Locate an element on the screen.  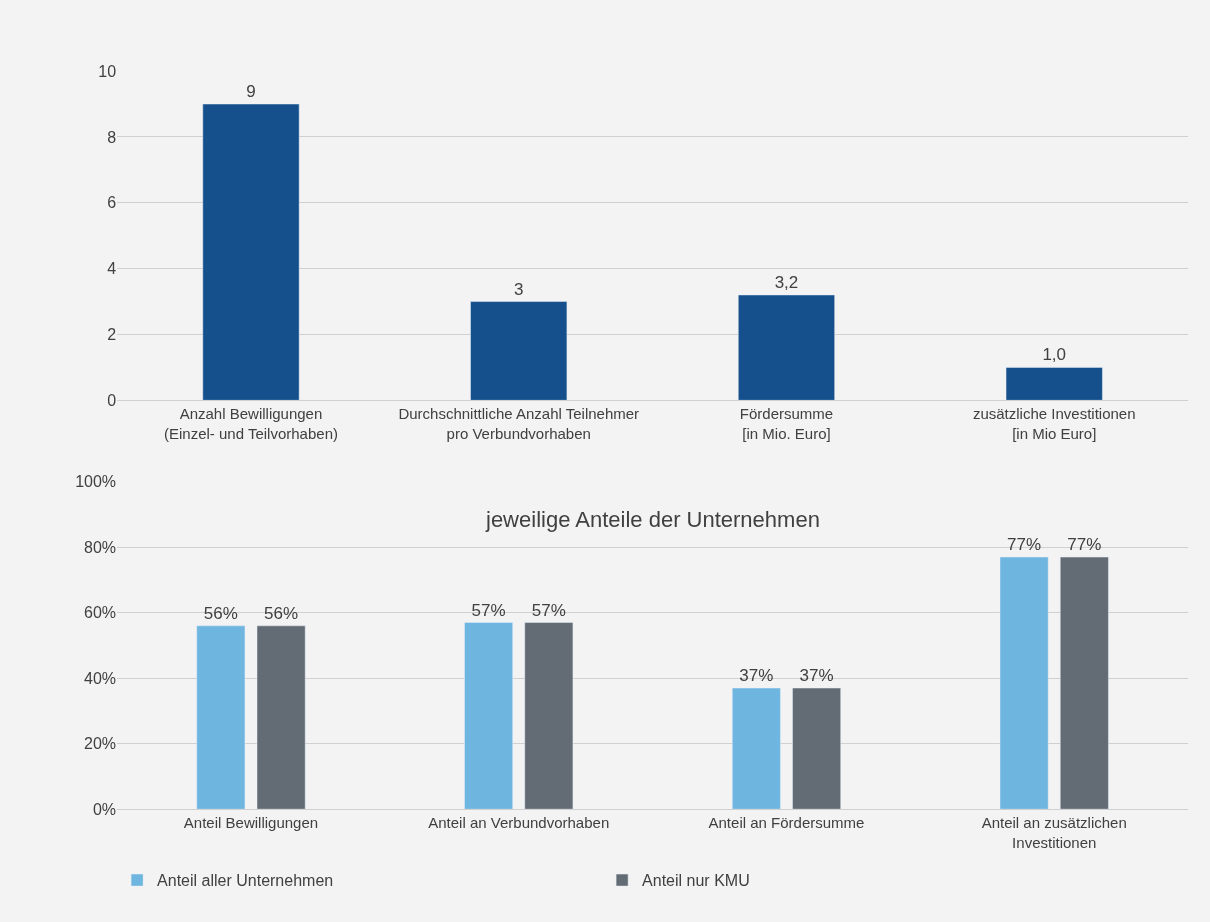
x-tick-label: Anteil Bewilligungen is located at coordinates (251, 823).